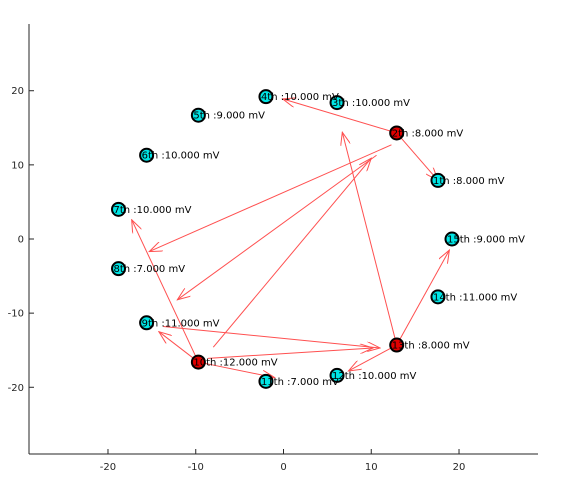 The width and height of the screenshot is (566, 478). Describe the element at coordinates (300, 97) in the screenshot. I see `node-label-4: 4th :10.000 mV` at that location.